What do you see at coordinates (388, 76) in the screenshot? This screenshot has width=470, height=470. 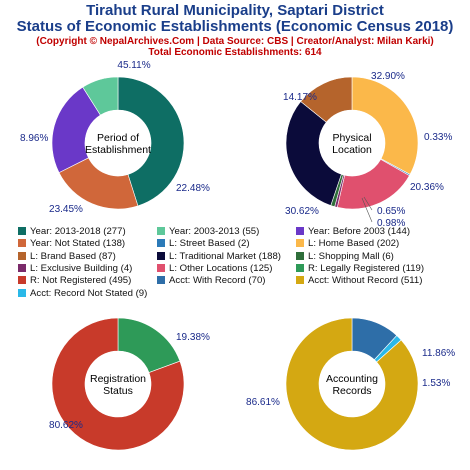 I see `slice-percent-label: 32.90%` at bounding box center [388, 76].